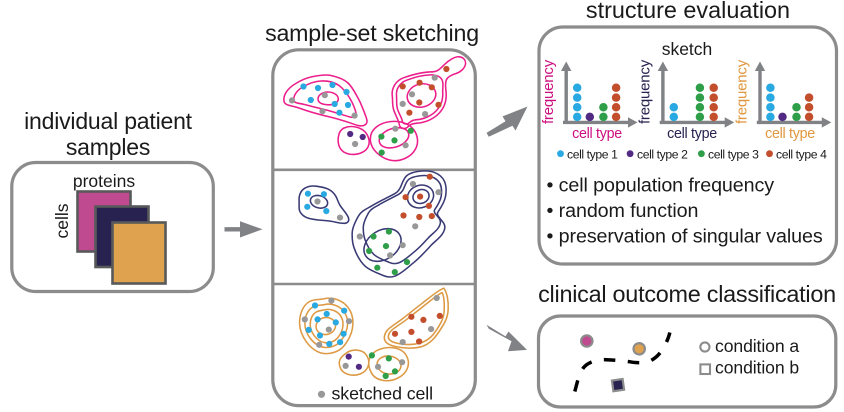 Image resolution: width=844 pixels, height=412 pixels. I want to click on svg-text: sketch, so click(687, 49).